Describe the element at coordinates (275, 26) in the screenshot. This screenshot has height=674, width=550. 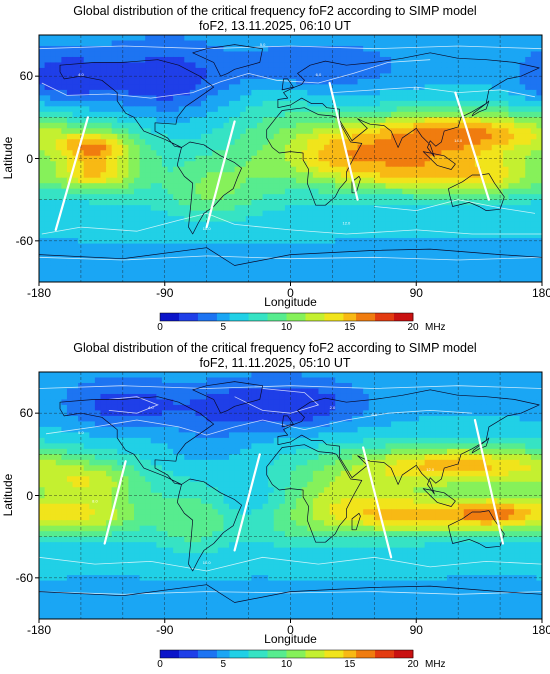
I see `chart-subtitle: foF2, 13.11.2025, 06:10 UT` at that location.